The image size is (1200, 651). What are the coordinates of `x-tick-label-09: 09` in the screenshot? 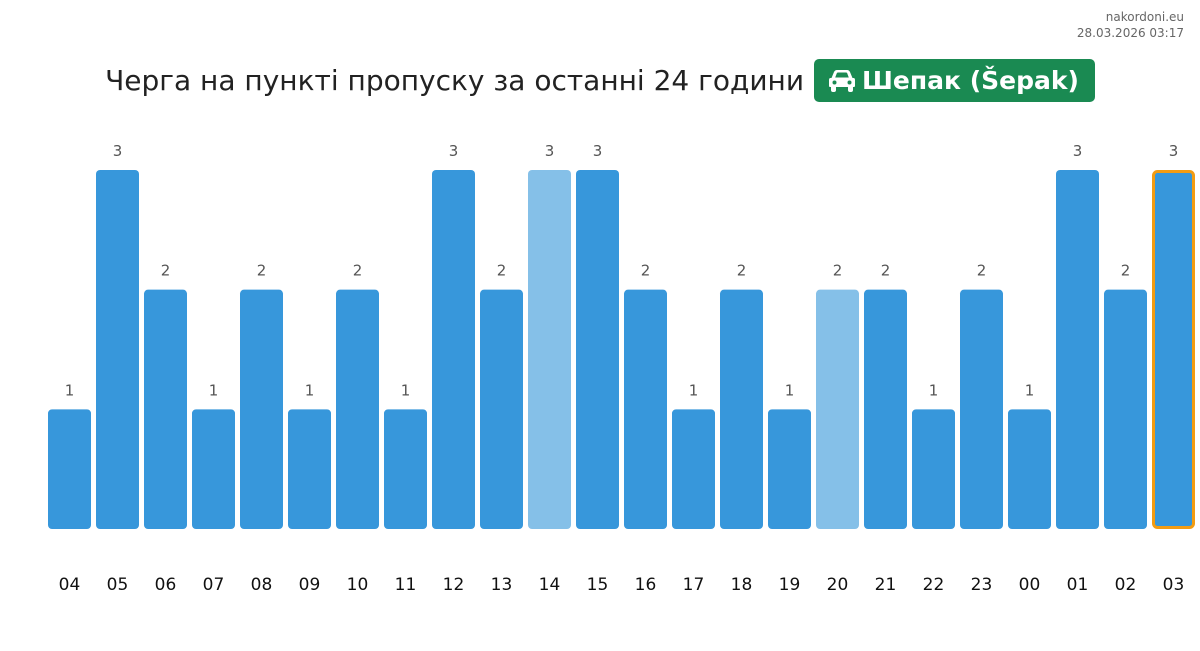 It's located at (310, 585).